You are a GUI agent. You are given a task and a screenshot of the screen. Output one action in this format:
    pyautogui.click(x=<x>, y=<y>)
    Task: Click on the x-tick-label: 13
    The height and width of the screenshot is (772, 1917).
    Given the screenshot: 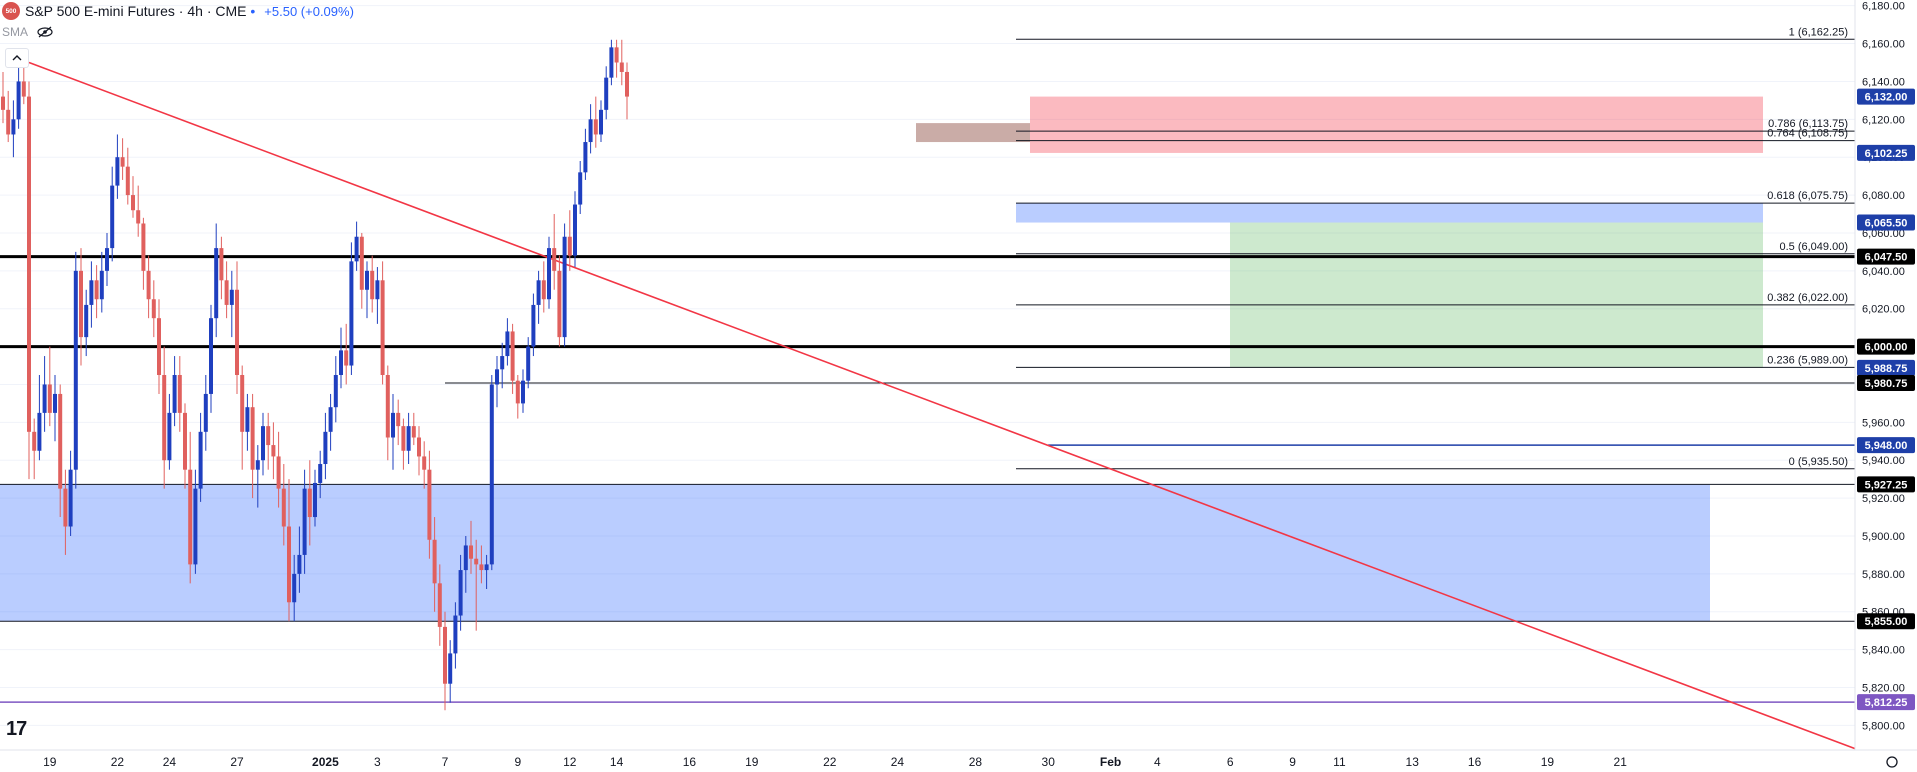 What is the action you would take?
    pyautogui.click(x=1413, y=762)
    